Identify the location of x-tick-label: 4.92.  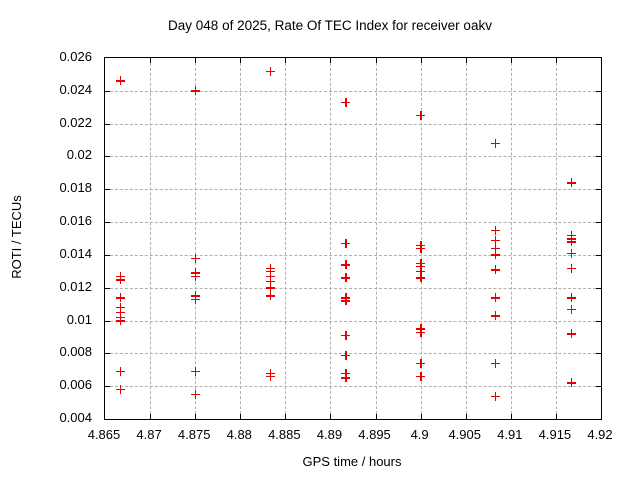
(600, 434).